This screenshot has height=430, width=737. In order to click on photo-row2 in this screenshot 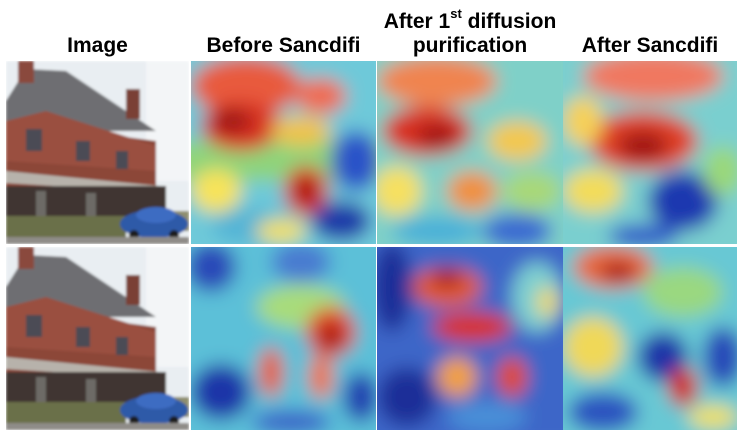, I will do `click(97, 338)`.